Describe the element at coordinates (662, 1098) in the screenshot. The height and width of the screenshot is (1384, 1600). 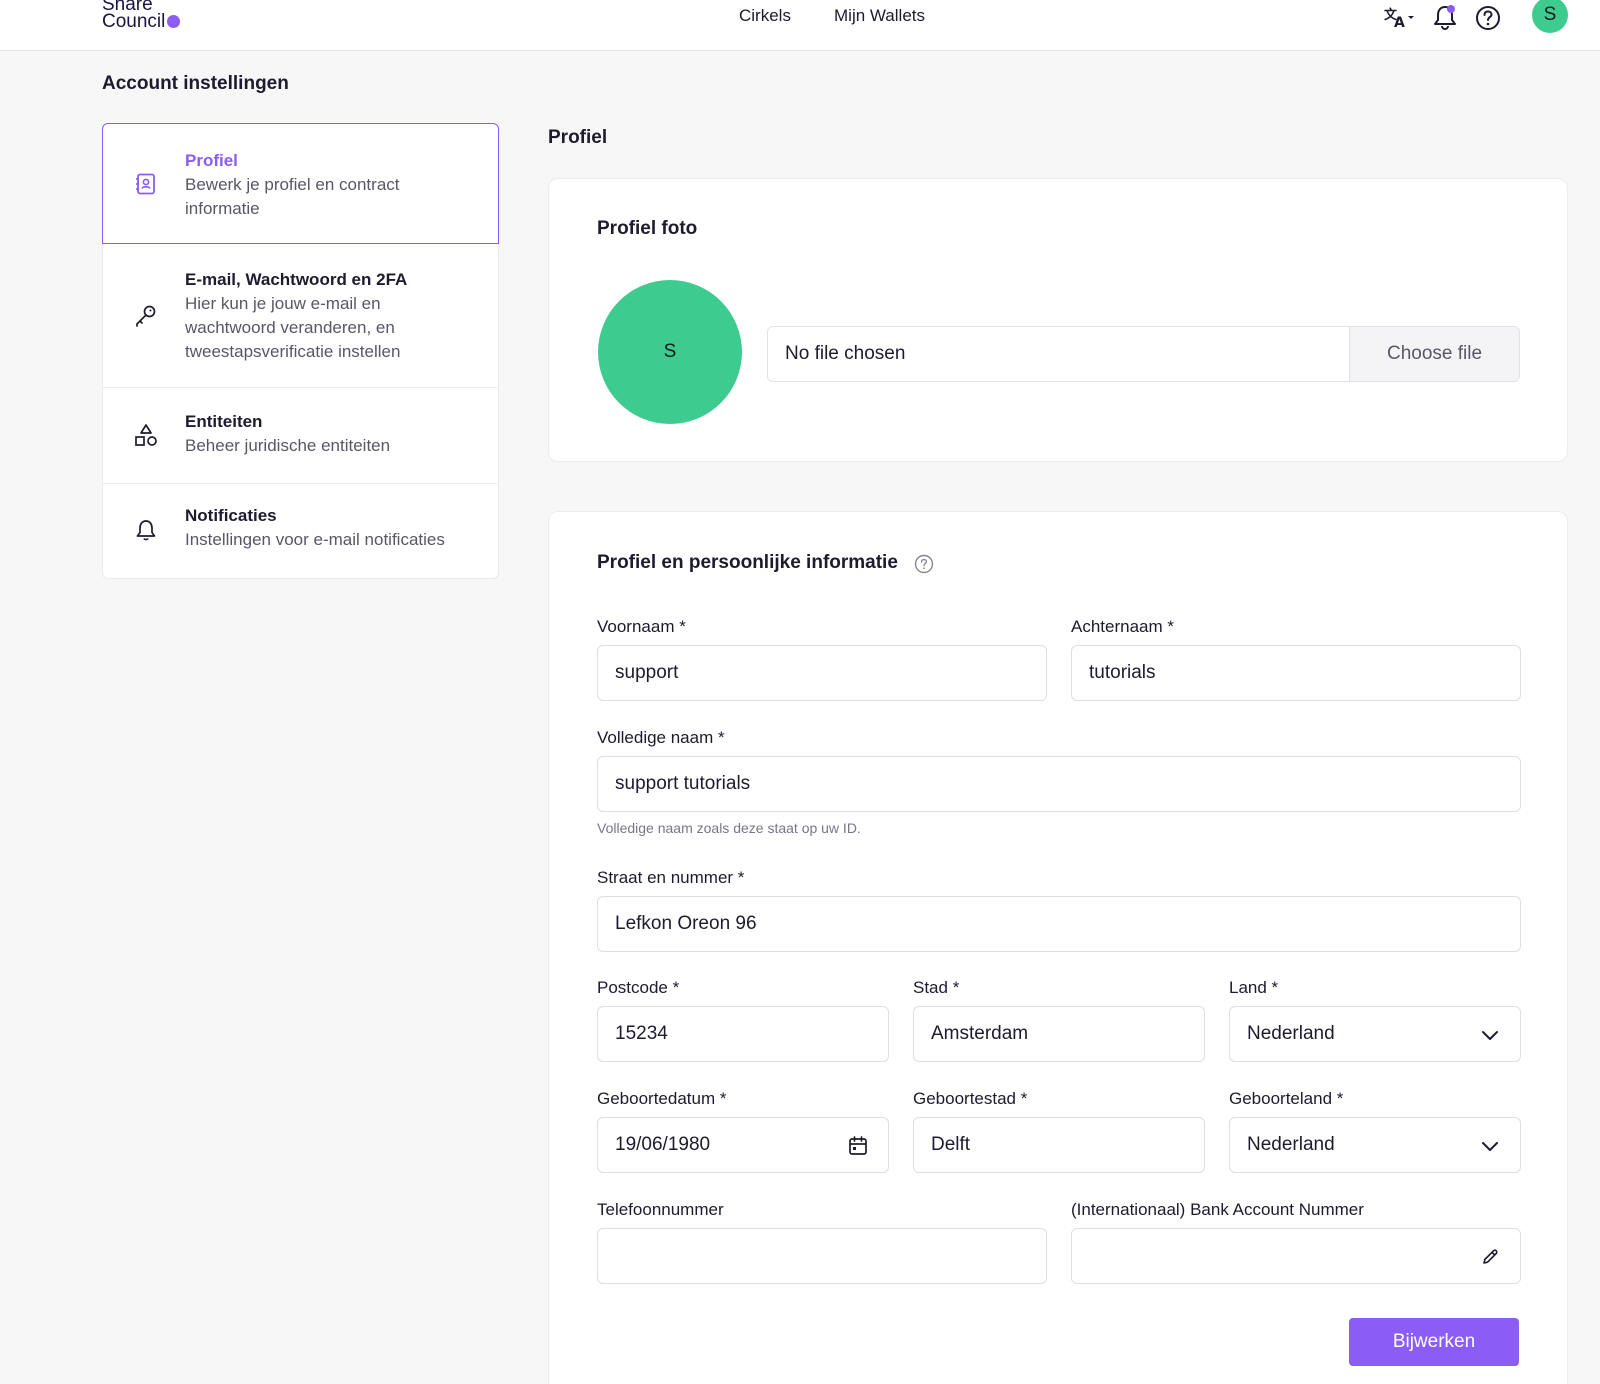
I see `geboortedatum-label: Geboortedatum *` at that location.